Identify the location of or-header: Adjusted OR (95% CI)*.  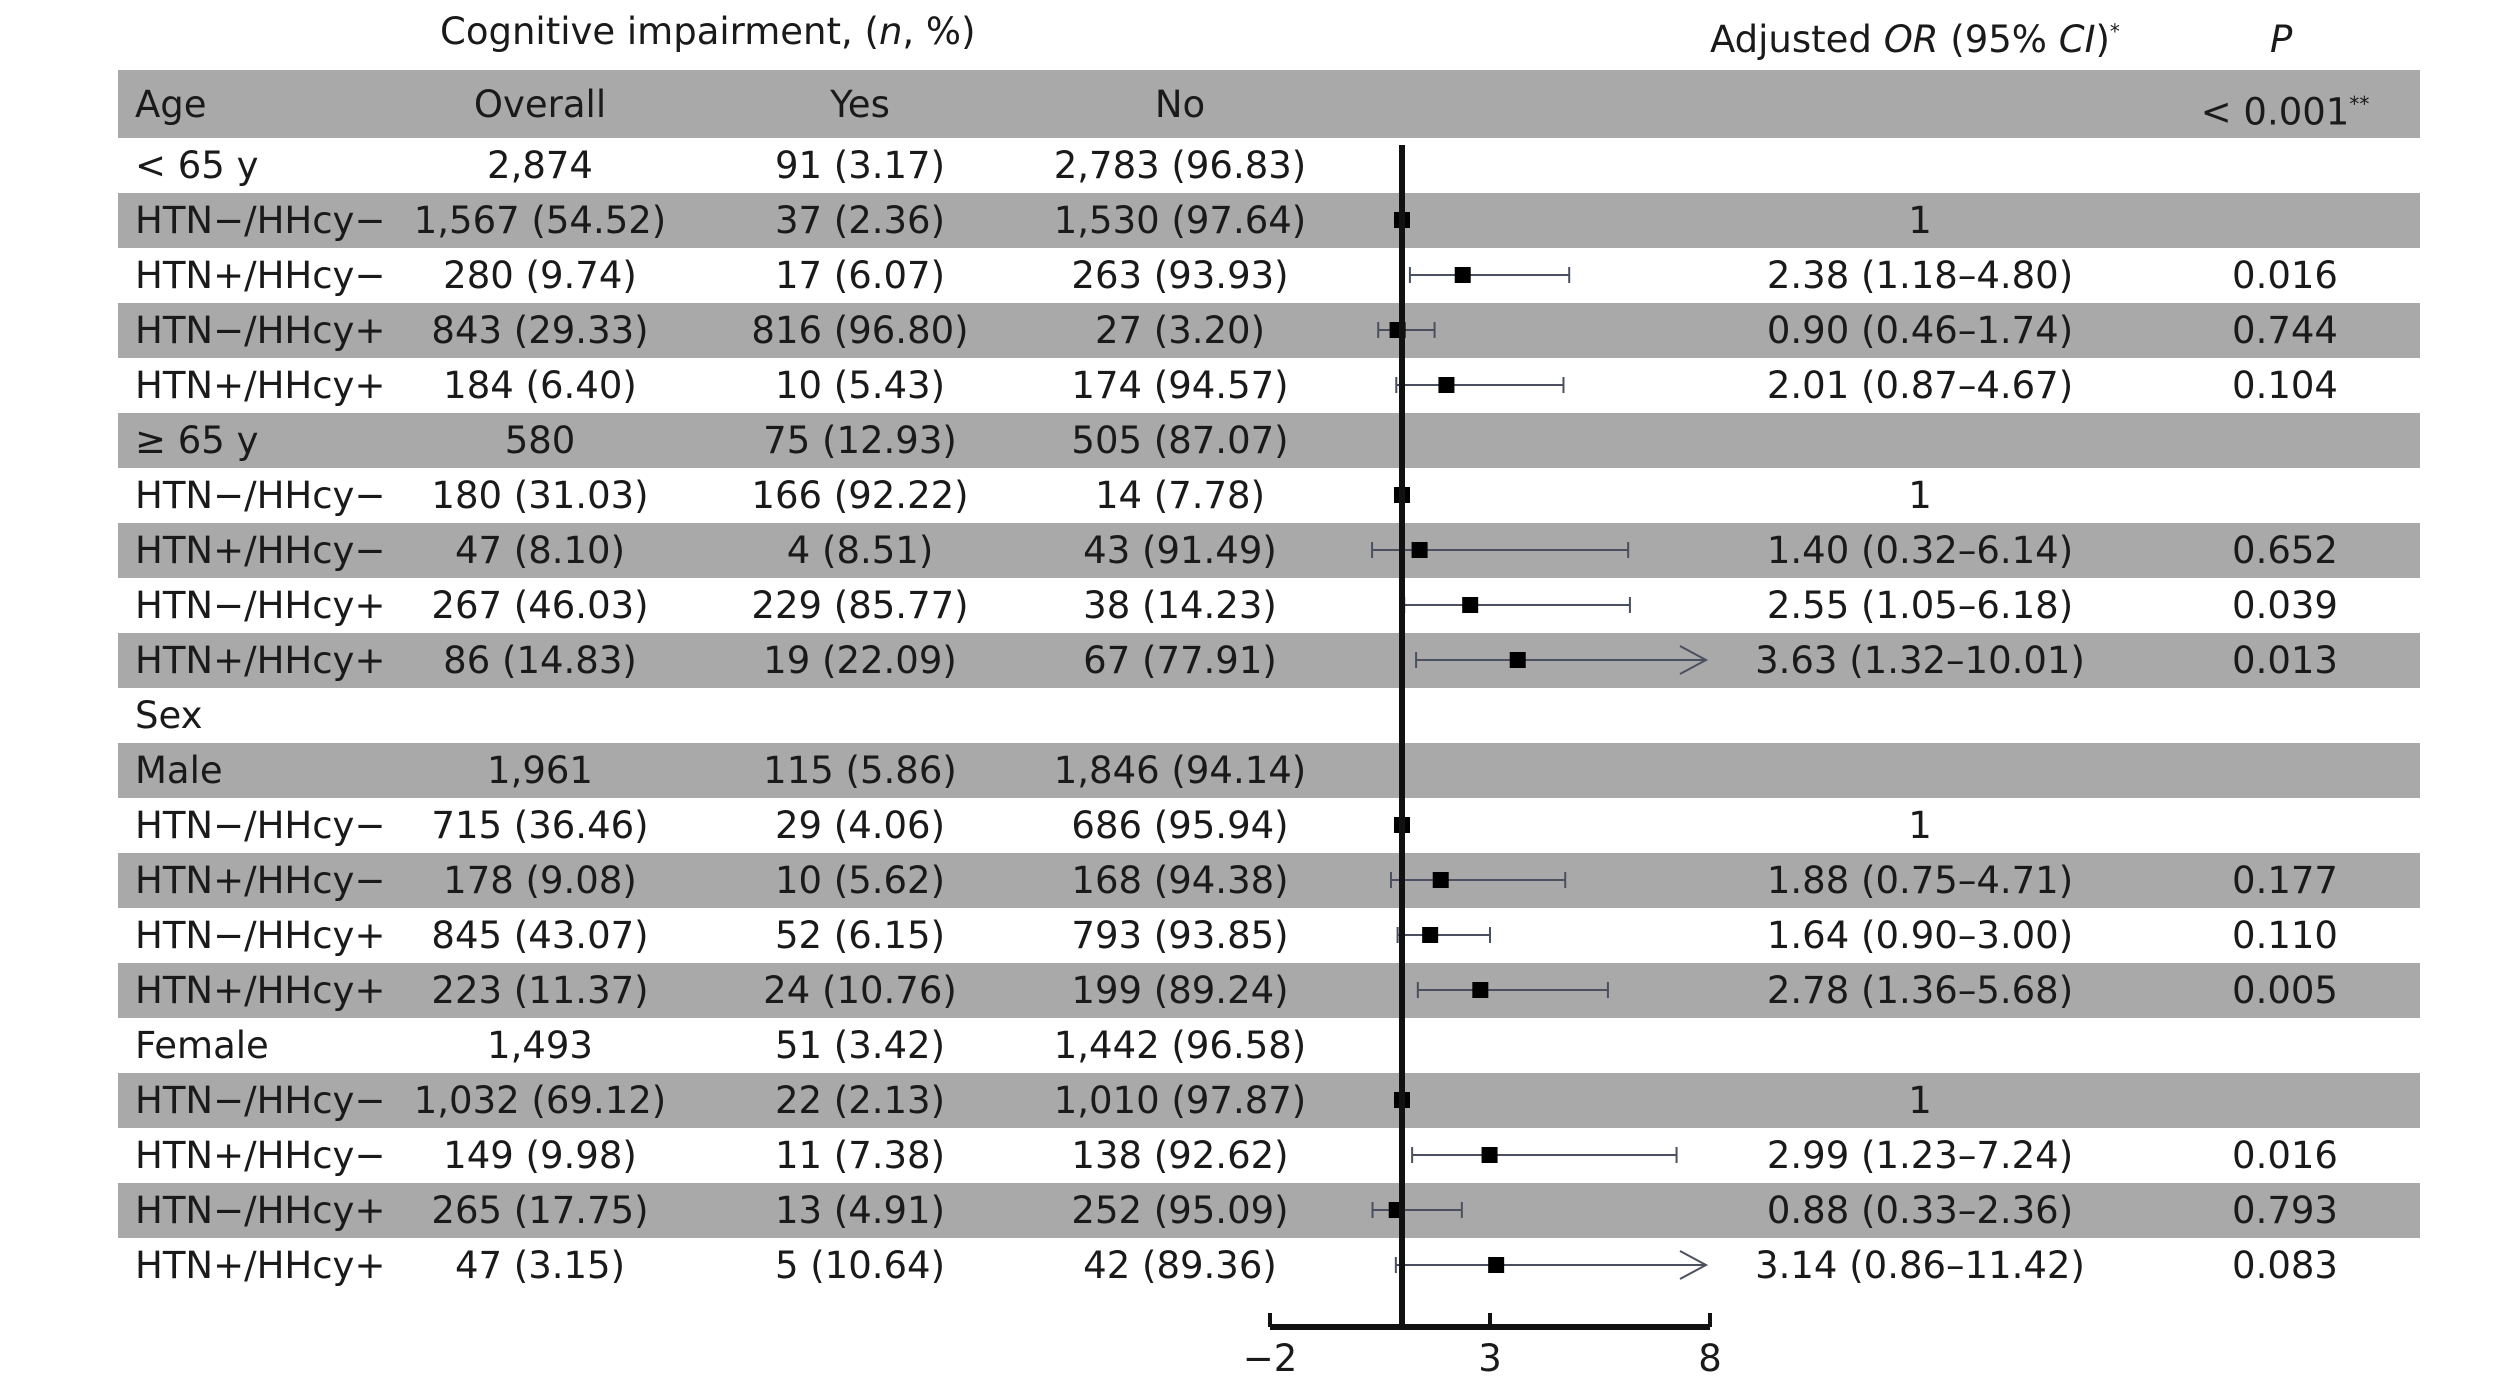
(1915, 39).